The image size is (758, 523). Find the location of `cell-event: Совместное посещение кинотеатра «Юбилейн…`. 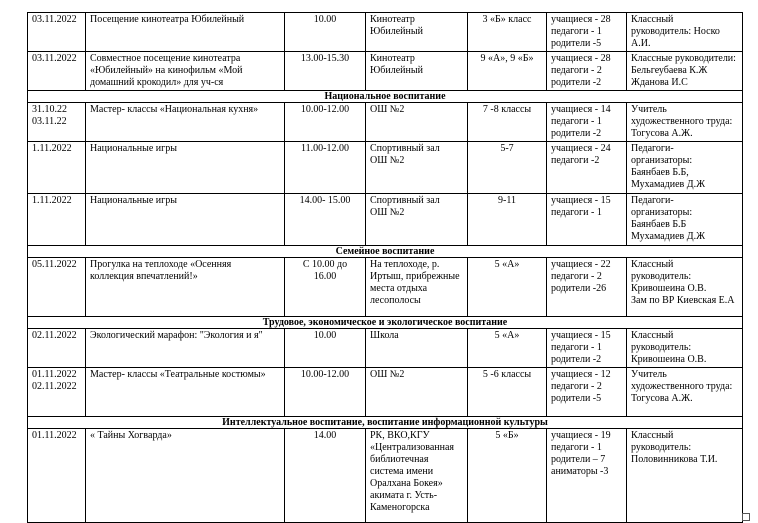

cell-event: Совместное посещение кинотеатра «Юбилейн… is located at coordinates (185, 71).